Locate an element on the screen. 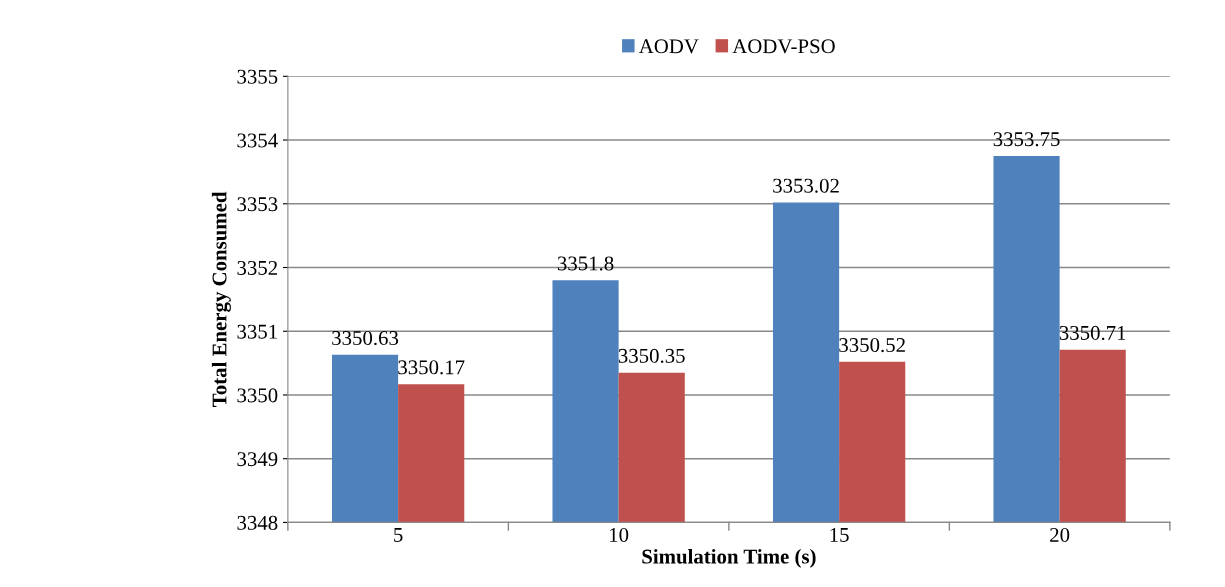 The height and width of the screenshot is (587, 1225). data-label: 3353.75 is located at coordinates (1026, 139).